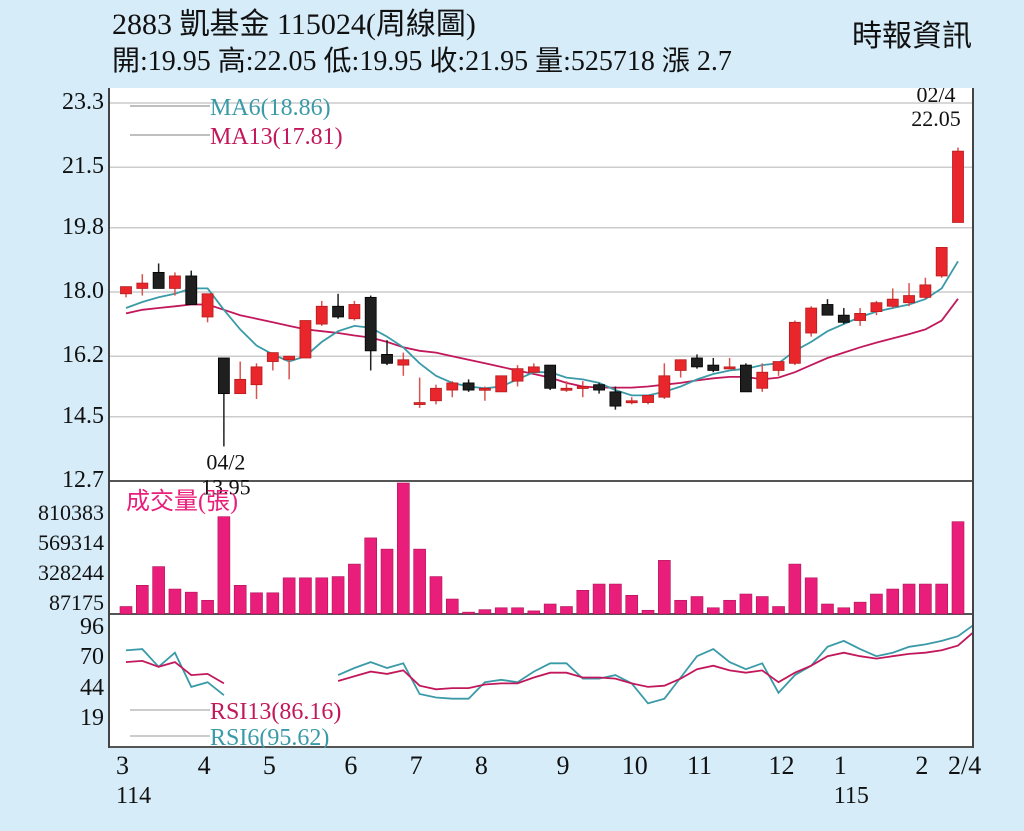 The image size is (1024, 831). I want to click on x-tick-label: 11, so click(699, 765).